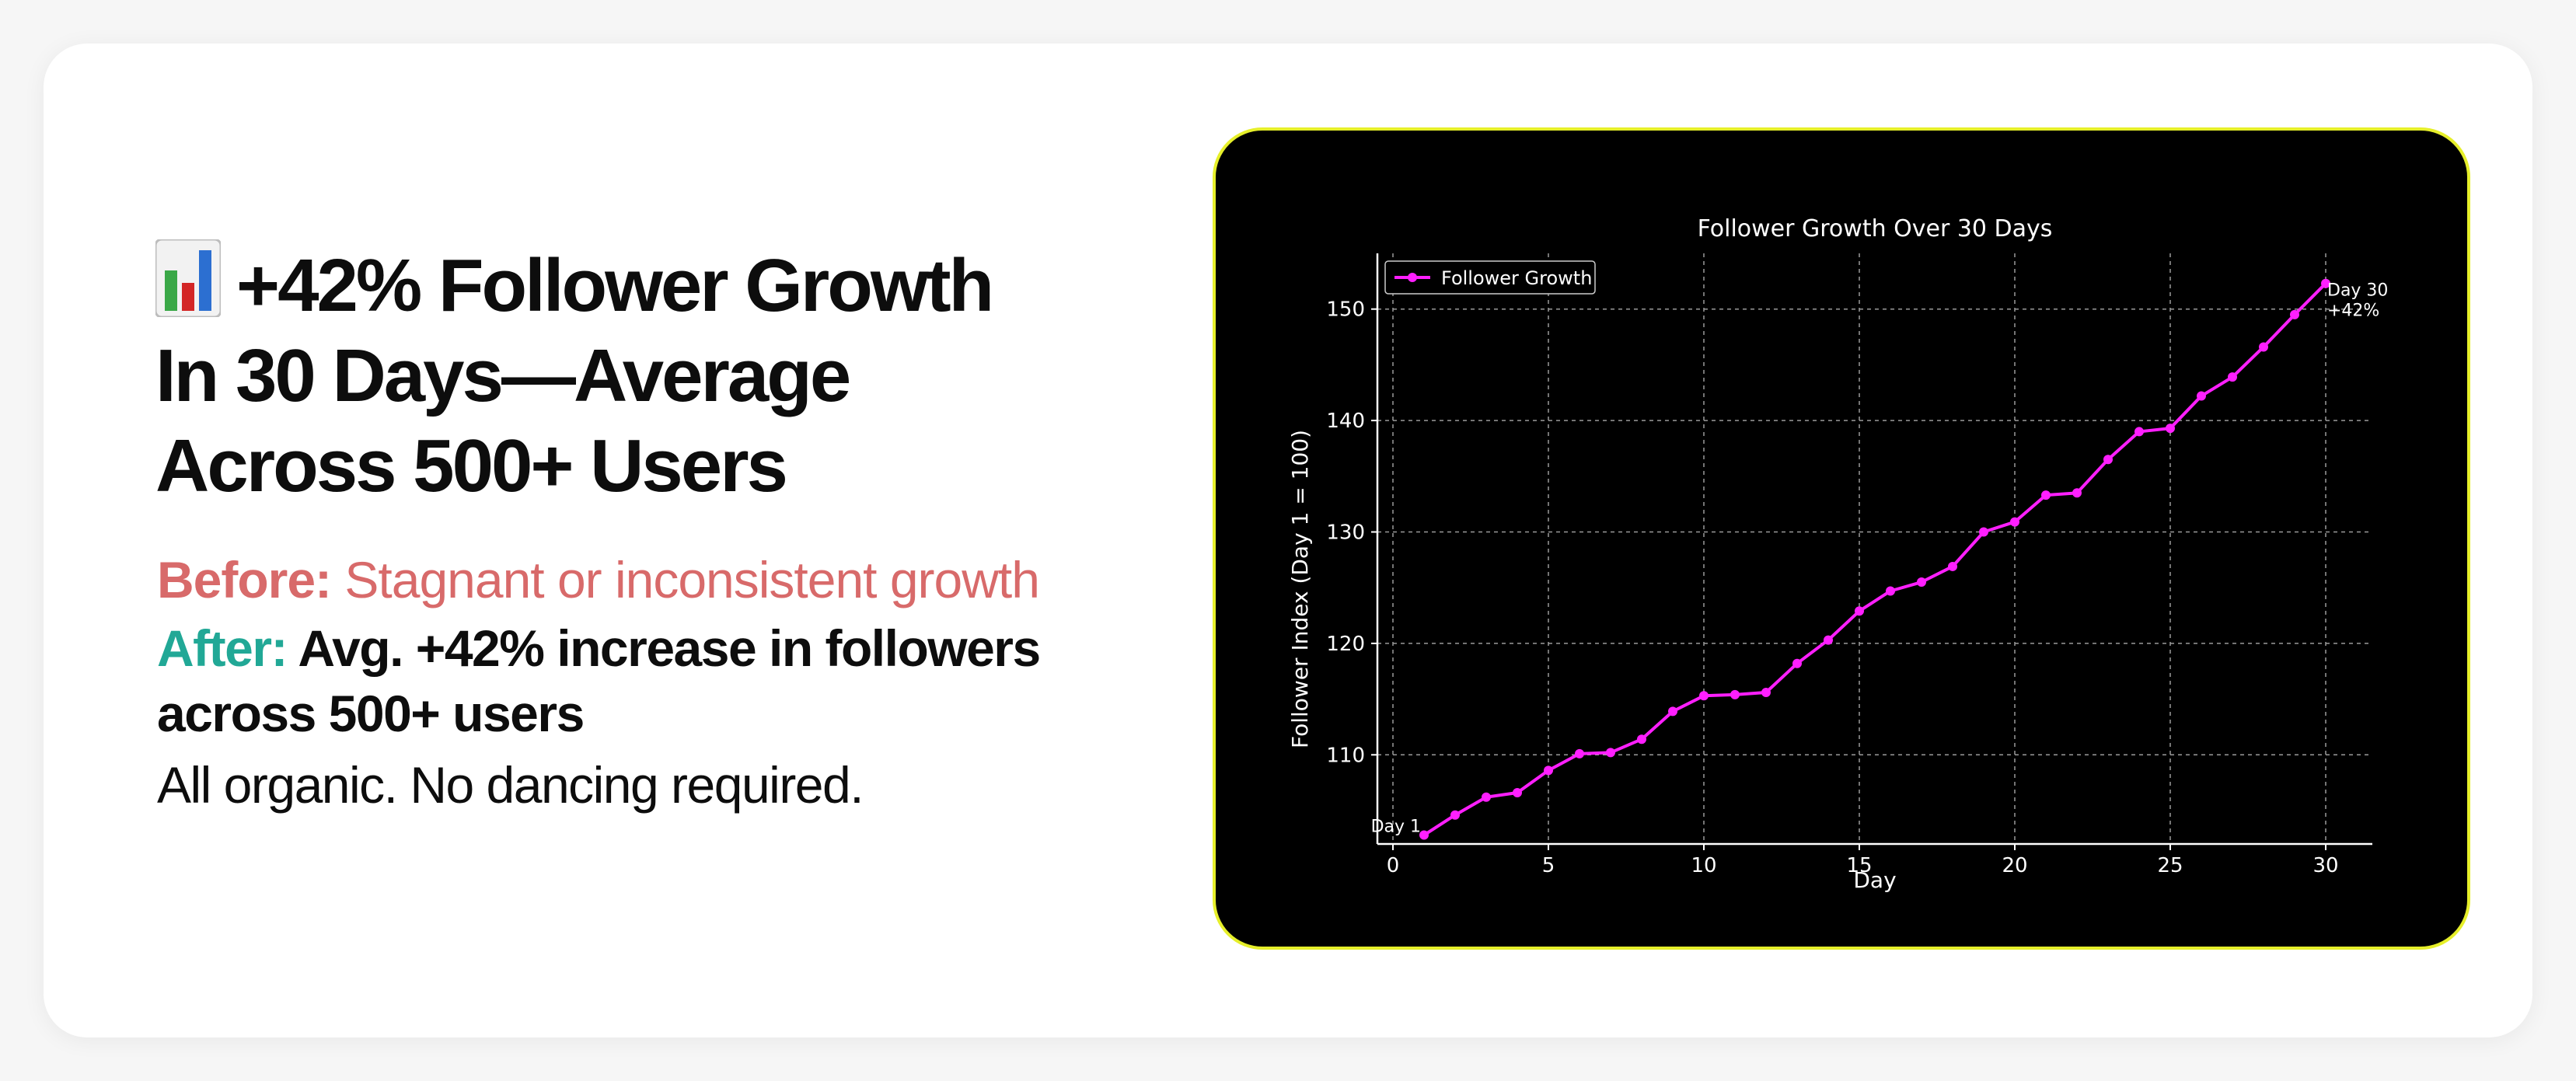  Describe the element at coordinates (1396, 828) in the screenshot. I see `annotation-day-1: Day 1` at that location.